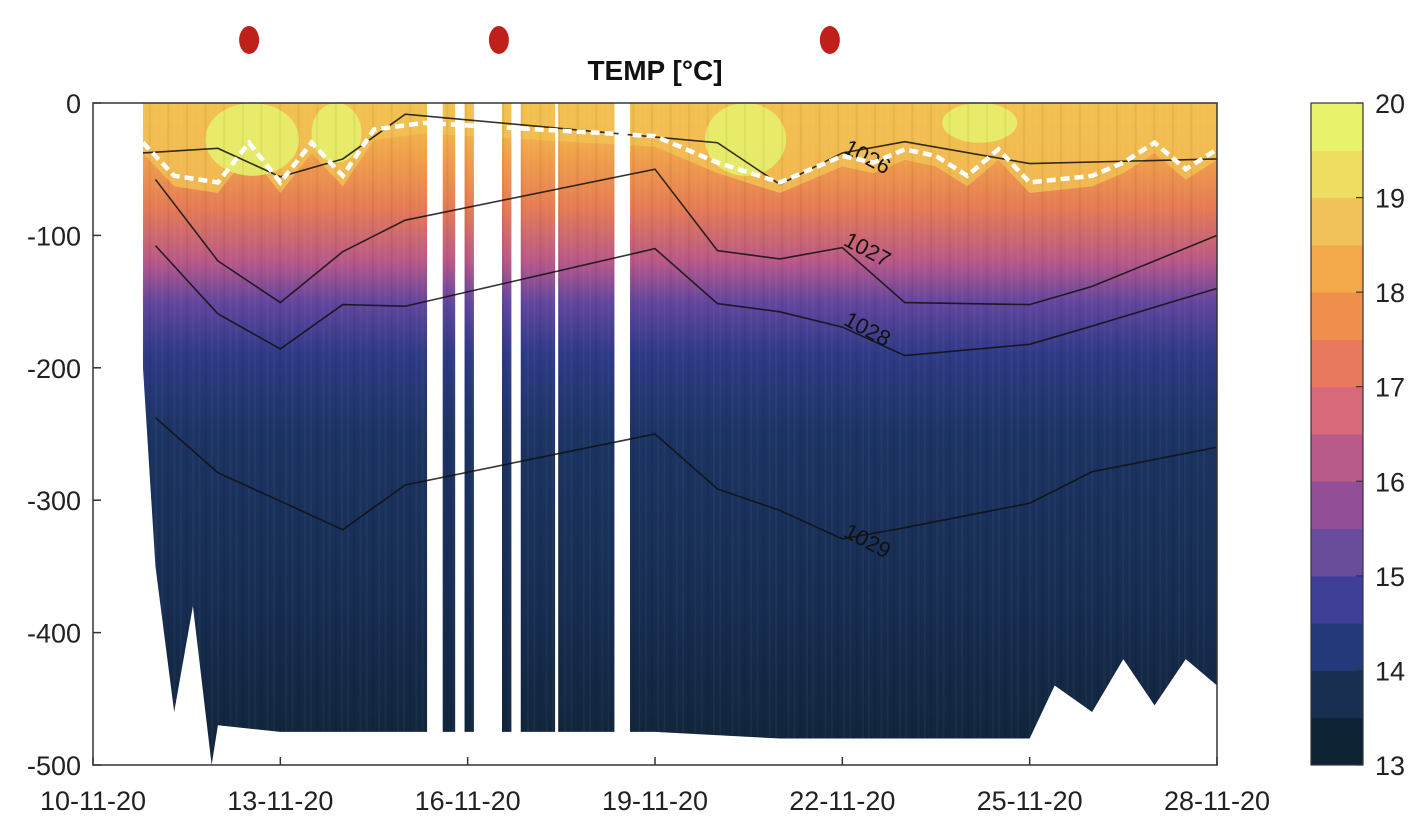 The height and width of the screenshot is (837, 1427). I want to click on x-tick-label: 28-11-20, so click(1217, 801).